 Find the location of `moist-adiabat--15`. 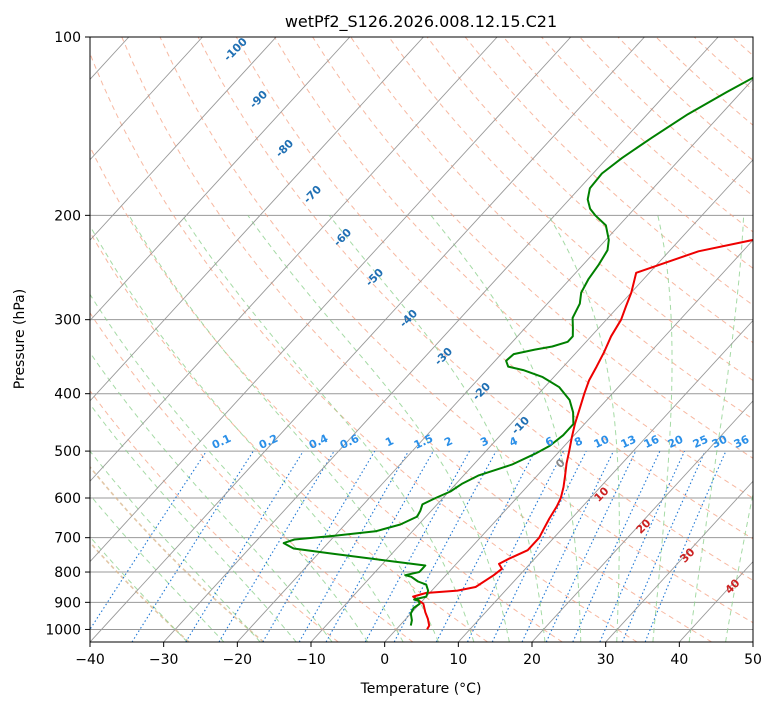

moist-adiabat--15 is located at coordinates (193, 522).